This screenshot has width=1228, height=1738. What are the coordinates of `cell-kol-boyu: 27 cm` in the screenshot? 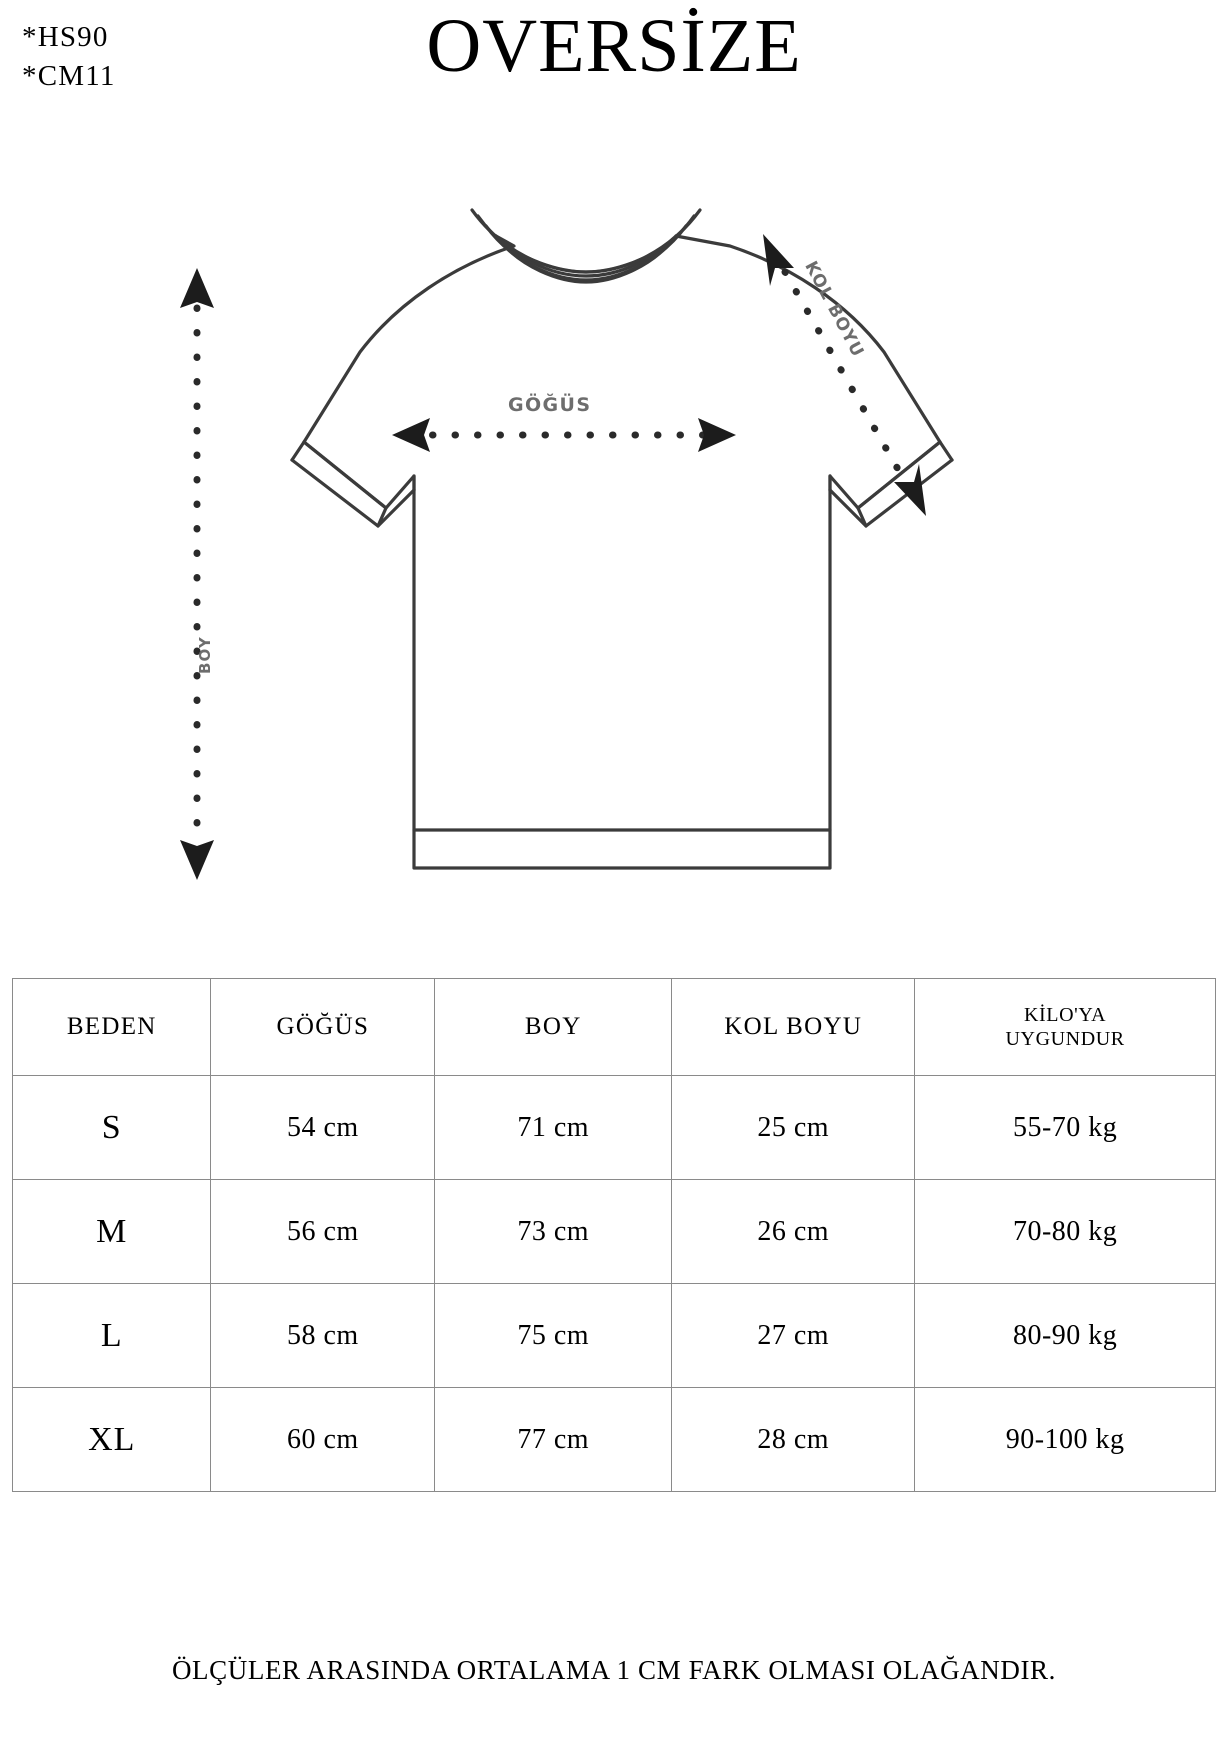 It's located at (793, 1335).